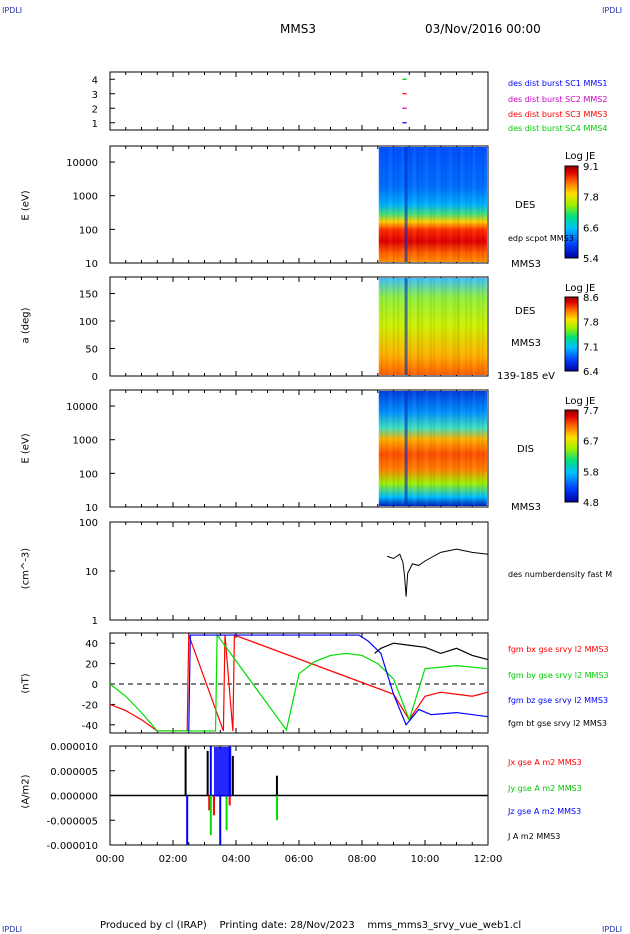  Describe the element at coordinates (591, 411) in the screenshot. I see `colorbar-tick-label: 7.7` at that location.